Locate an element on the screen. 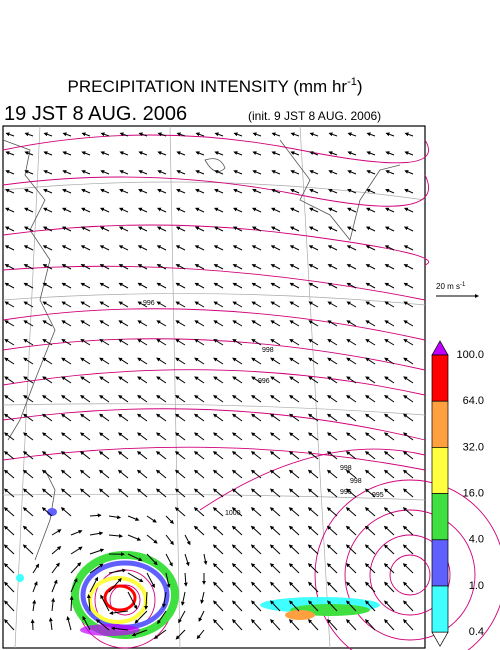 The height and width of the screenshot is (650, 500). ref-text: 20 m s is located at coordinates (448, 286).